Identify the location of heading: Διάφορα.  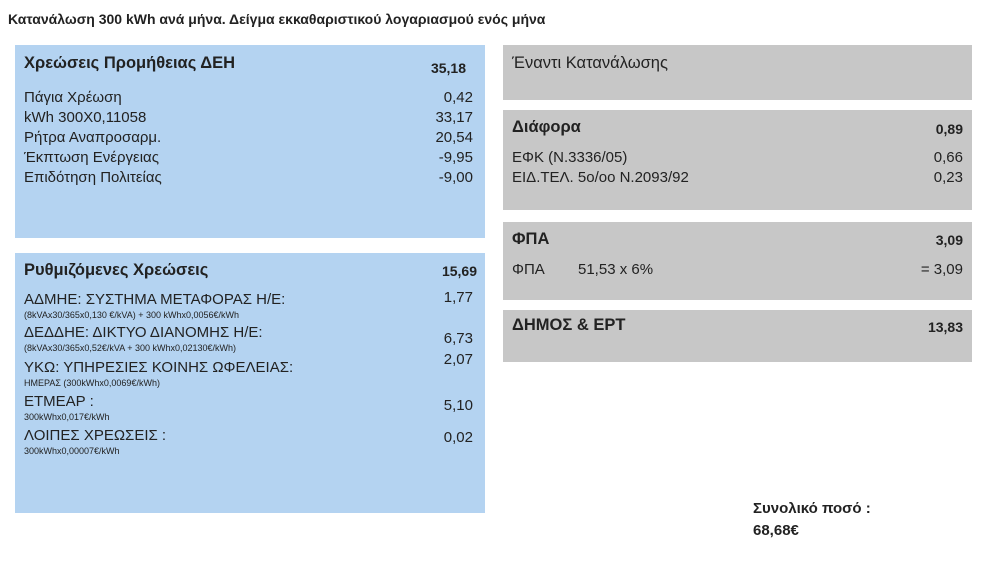
(546, 127).